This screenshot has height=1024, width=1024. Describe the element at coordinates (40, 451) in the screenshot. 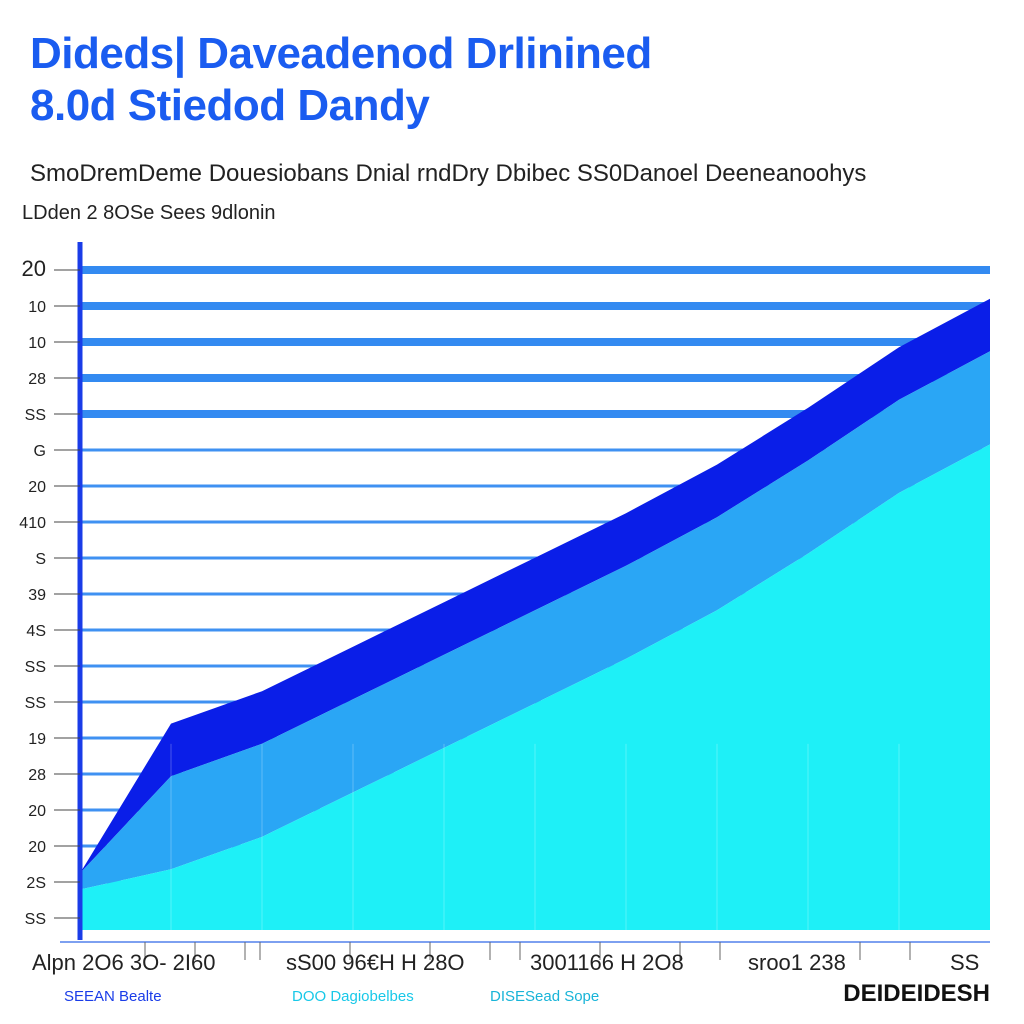

I see `y-tick-label: G` at that location.